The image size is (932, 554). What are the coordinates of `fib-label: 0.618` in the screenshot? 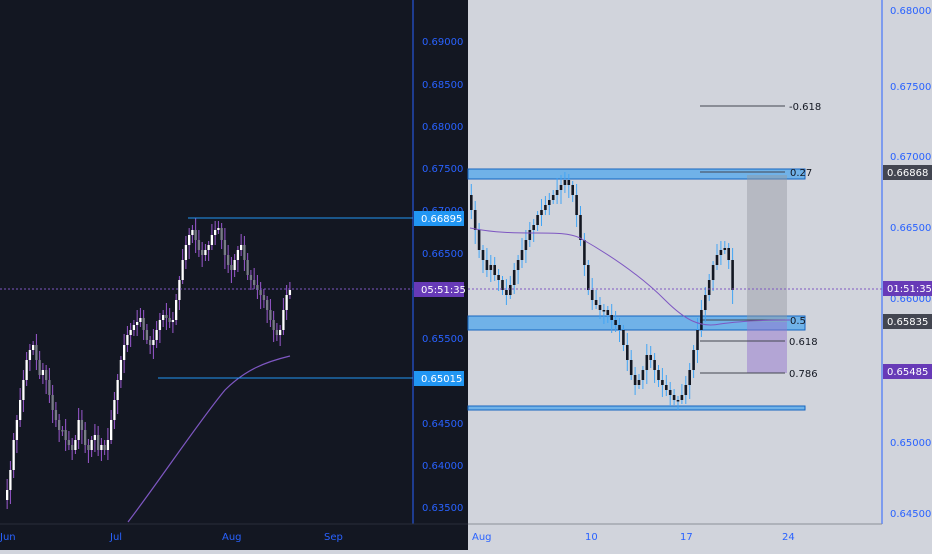 It's located at (803, 342).